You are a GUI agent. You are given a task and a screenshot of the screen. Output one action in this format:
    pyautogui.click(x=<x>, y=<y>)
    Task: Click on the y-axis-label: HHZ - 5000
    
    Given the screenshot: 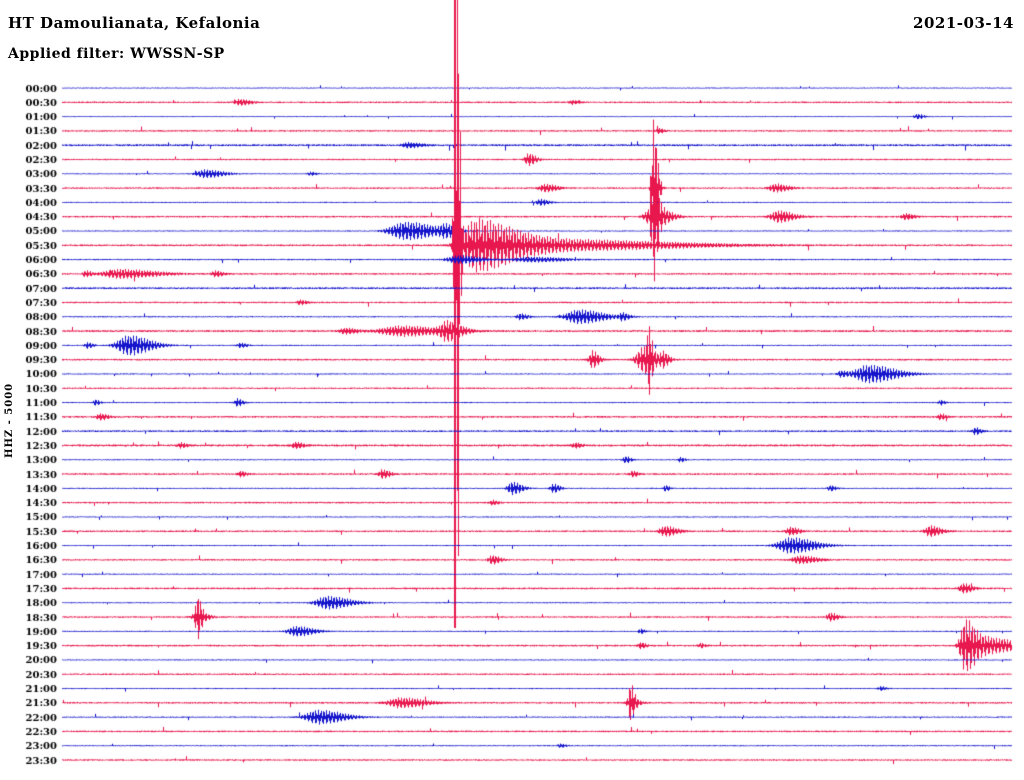 What is the action you would take?
    pyautogui.click(x=9, y=420)
    